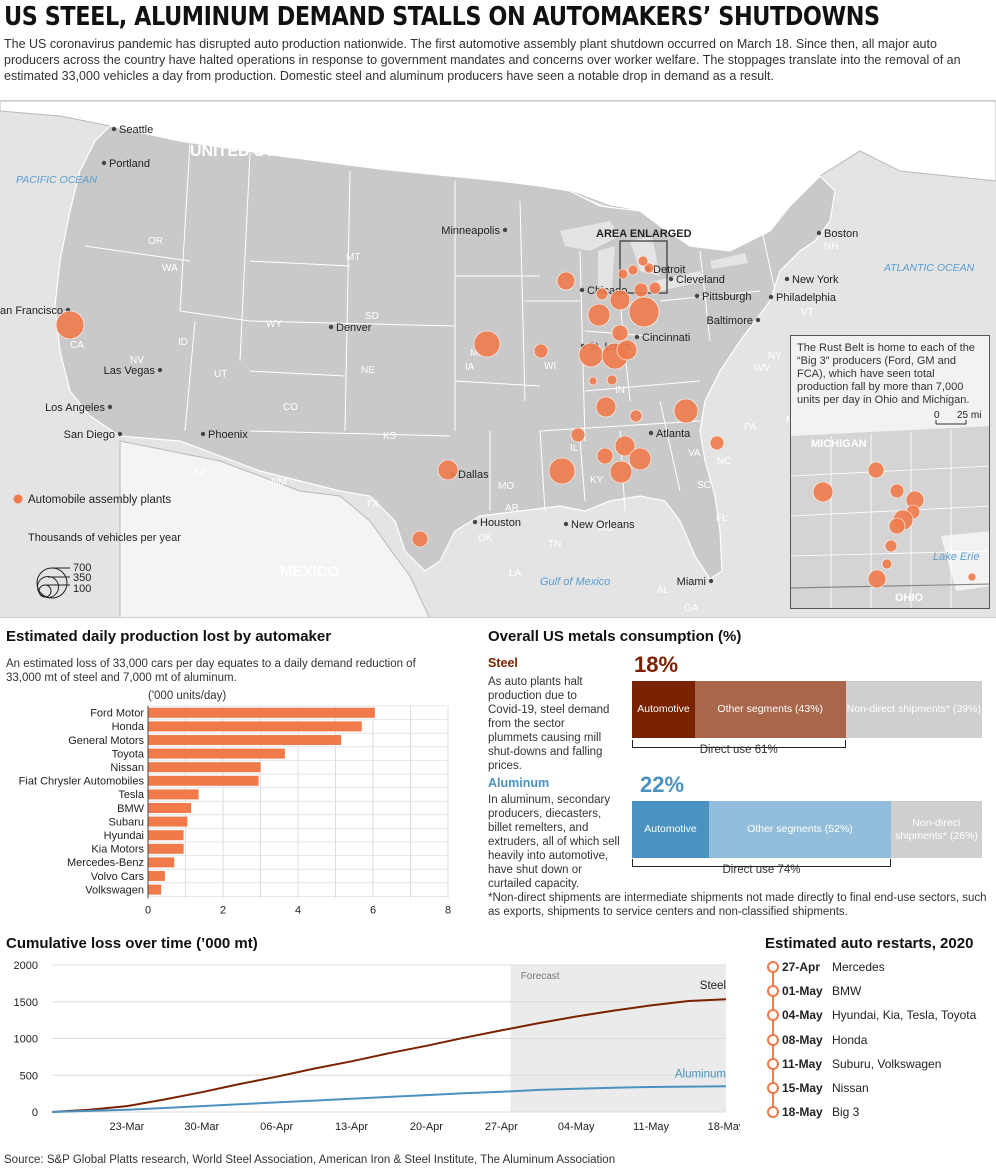 Image resolution: width=996 pixels, height=1174 pixels. Describe the element at coordinates (99, 500) in the screenshot. I see `legend-plants-label: Automobile assembly plants` at that location.